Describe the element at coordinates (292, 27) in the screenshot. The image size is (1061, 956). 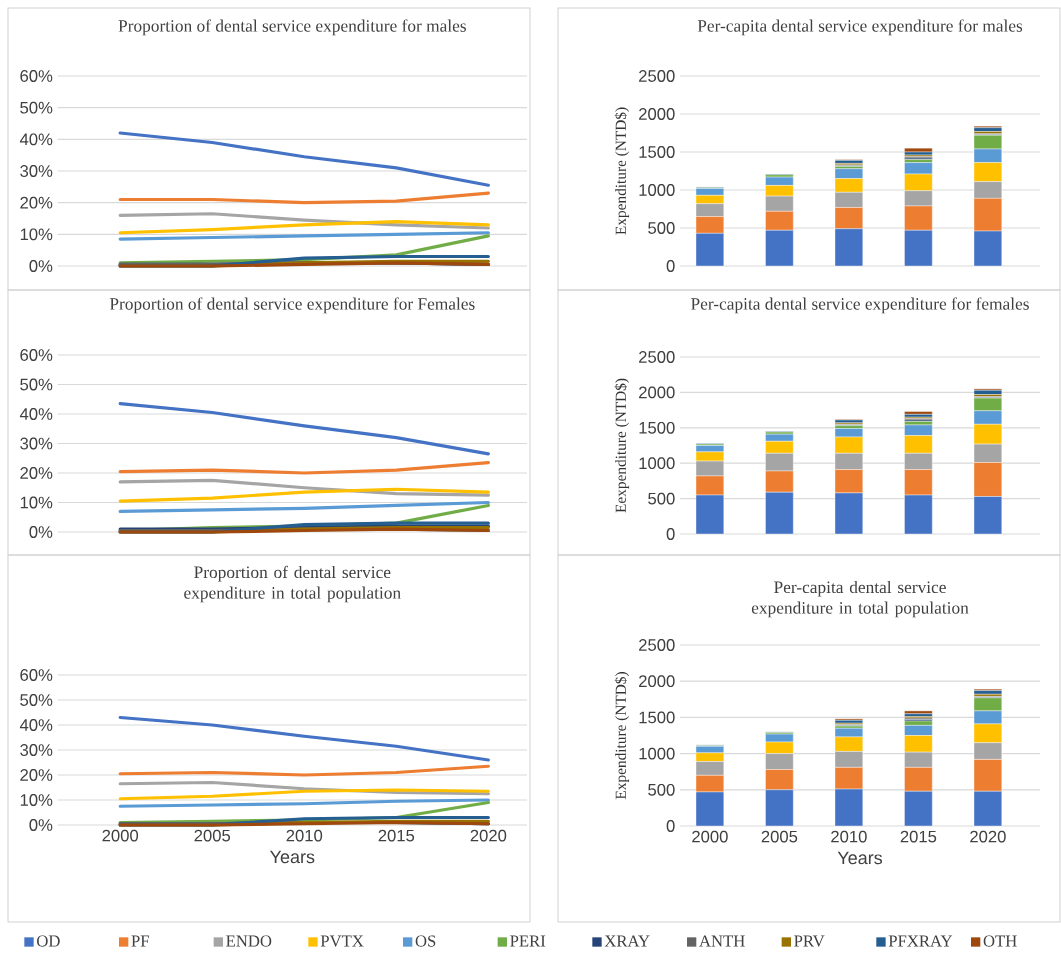
I see `chart-title: Proportion of dental service expenditure for males` at that location.